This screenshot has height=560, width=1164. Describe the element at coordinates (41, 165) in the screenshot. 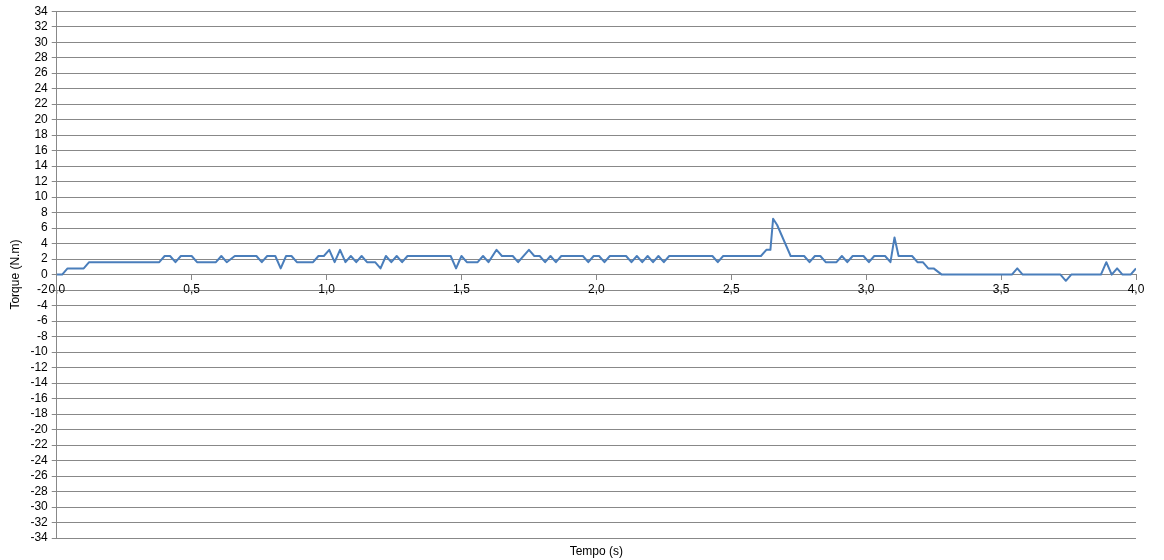

I see `y-tick-label: 14` at that location.